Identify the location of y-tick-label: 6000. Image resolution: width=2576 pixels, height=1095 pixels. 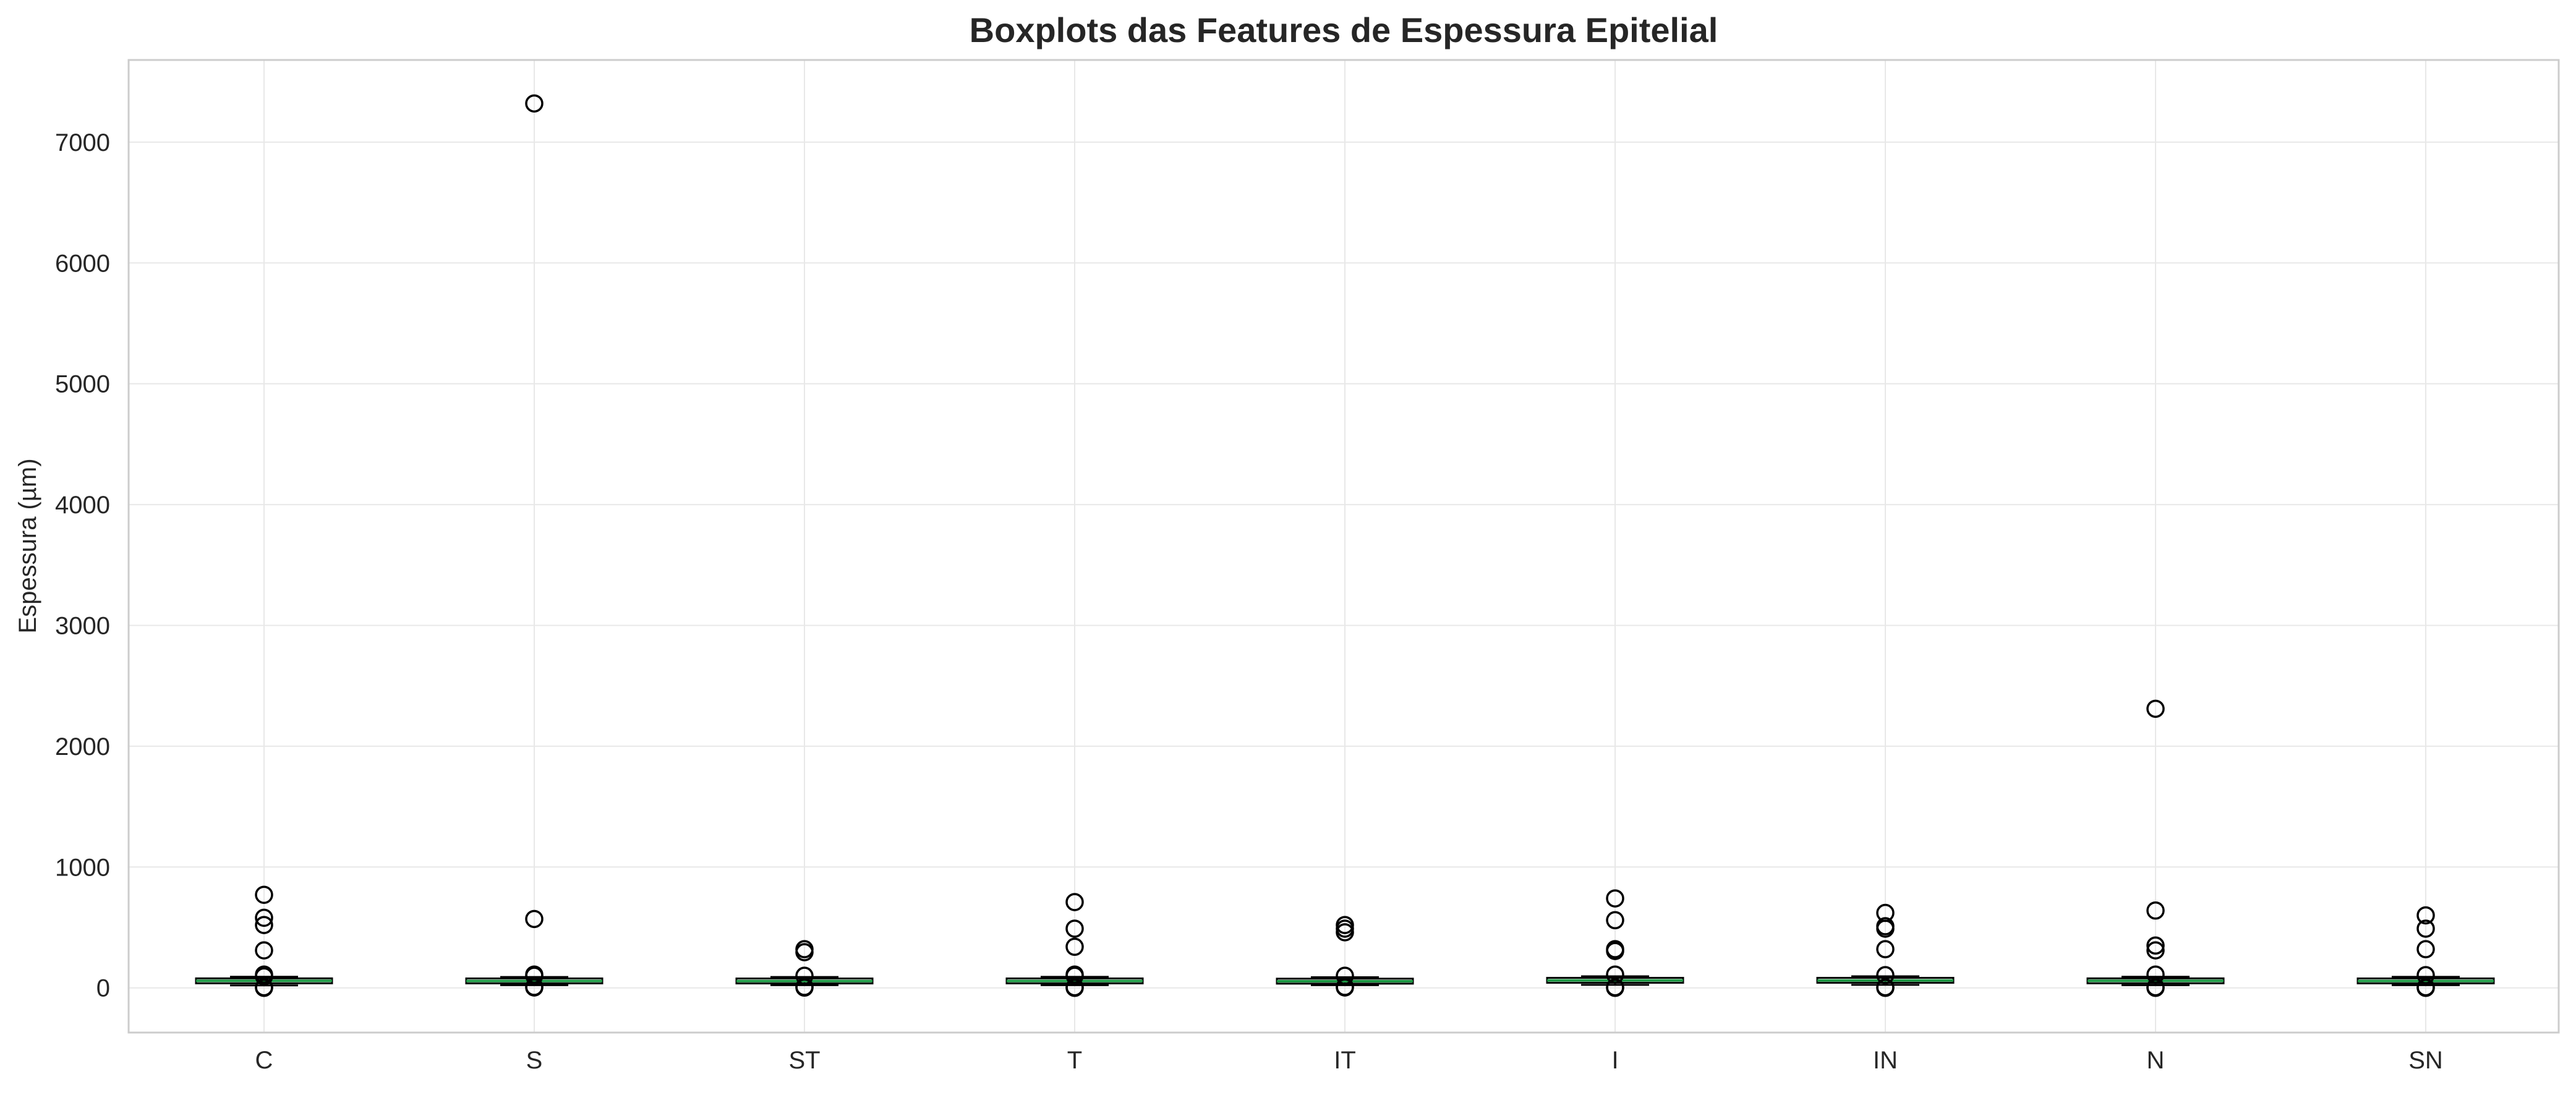
(82, 263).